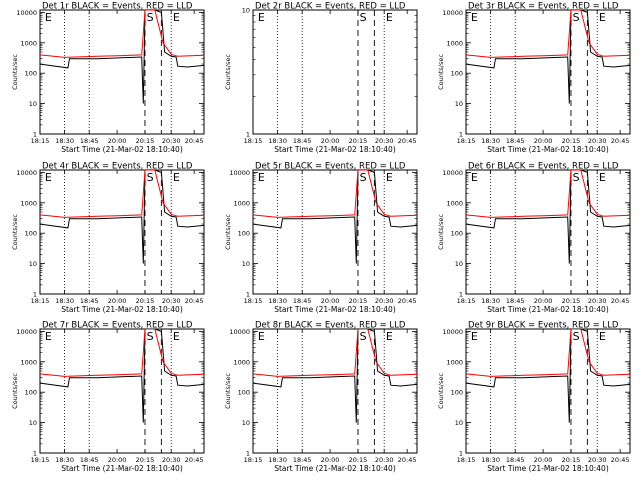  What do you see at coordinates (117, 326) in the screenshot?
I see `panel-title: Det 7r BLACK = Events, RED = LLD` at bounding box center [117, 326].